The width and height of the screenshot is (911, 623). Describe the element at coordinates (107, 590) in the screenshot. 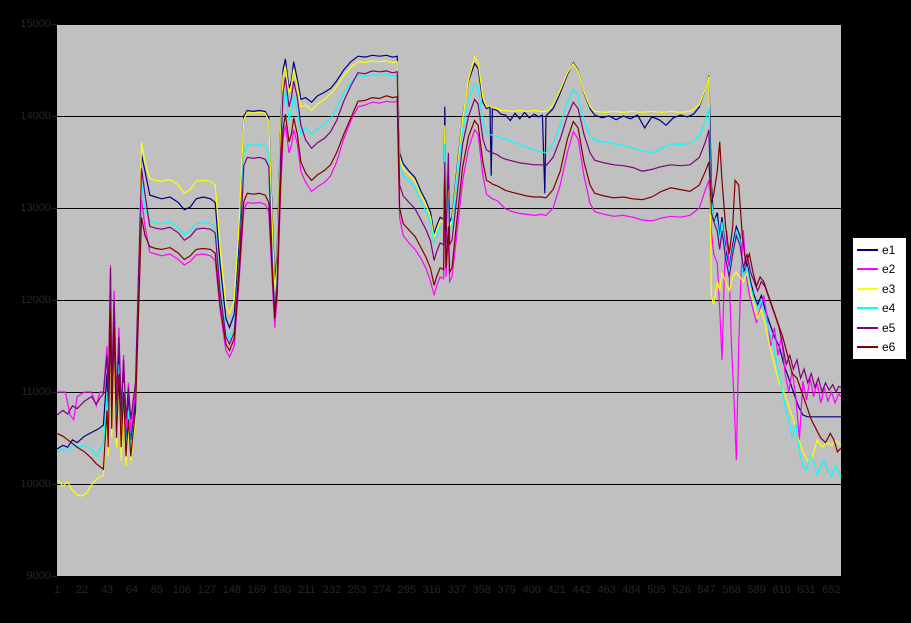

I see `x-axis-tick-label: 43` at that location.